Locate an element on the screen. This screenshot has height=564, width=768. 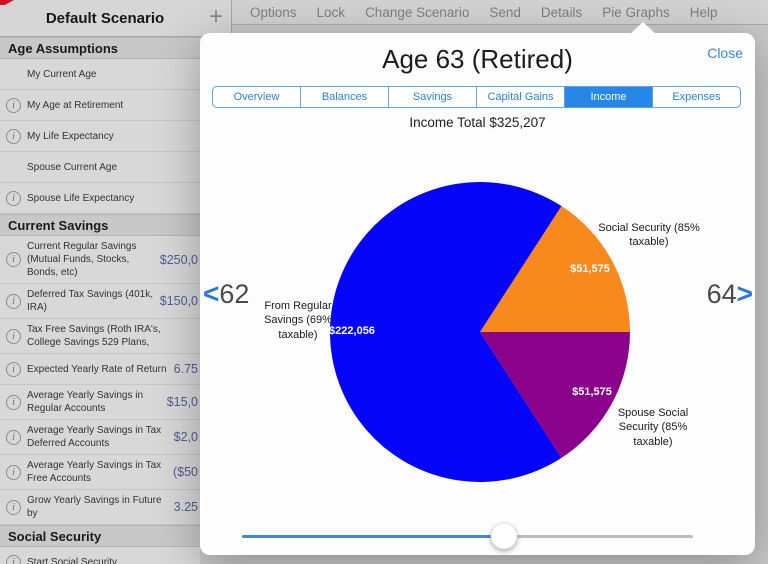
pie-slice-spouse-social-security-85-taxa is located at coordinates (555, 394).